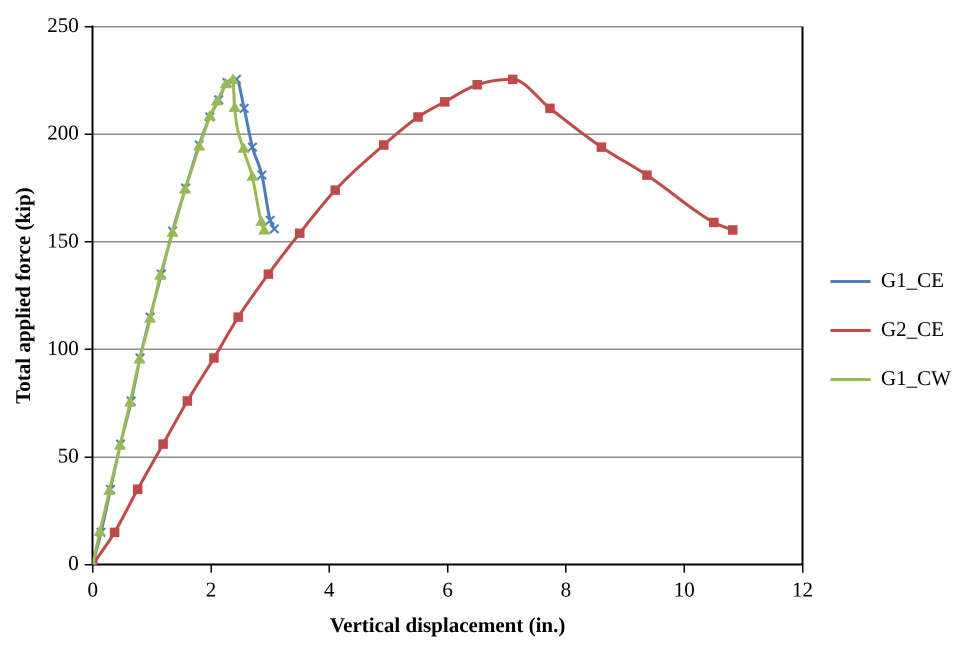 This screenshot has height=651, width=979. Describe the element at coordinates (211, 590) in the screenshot. I see `x-tick-label: 2` at that location.